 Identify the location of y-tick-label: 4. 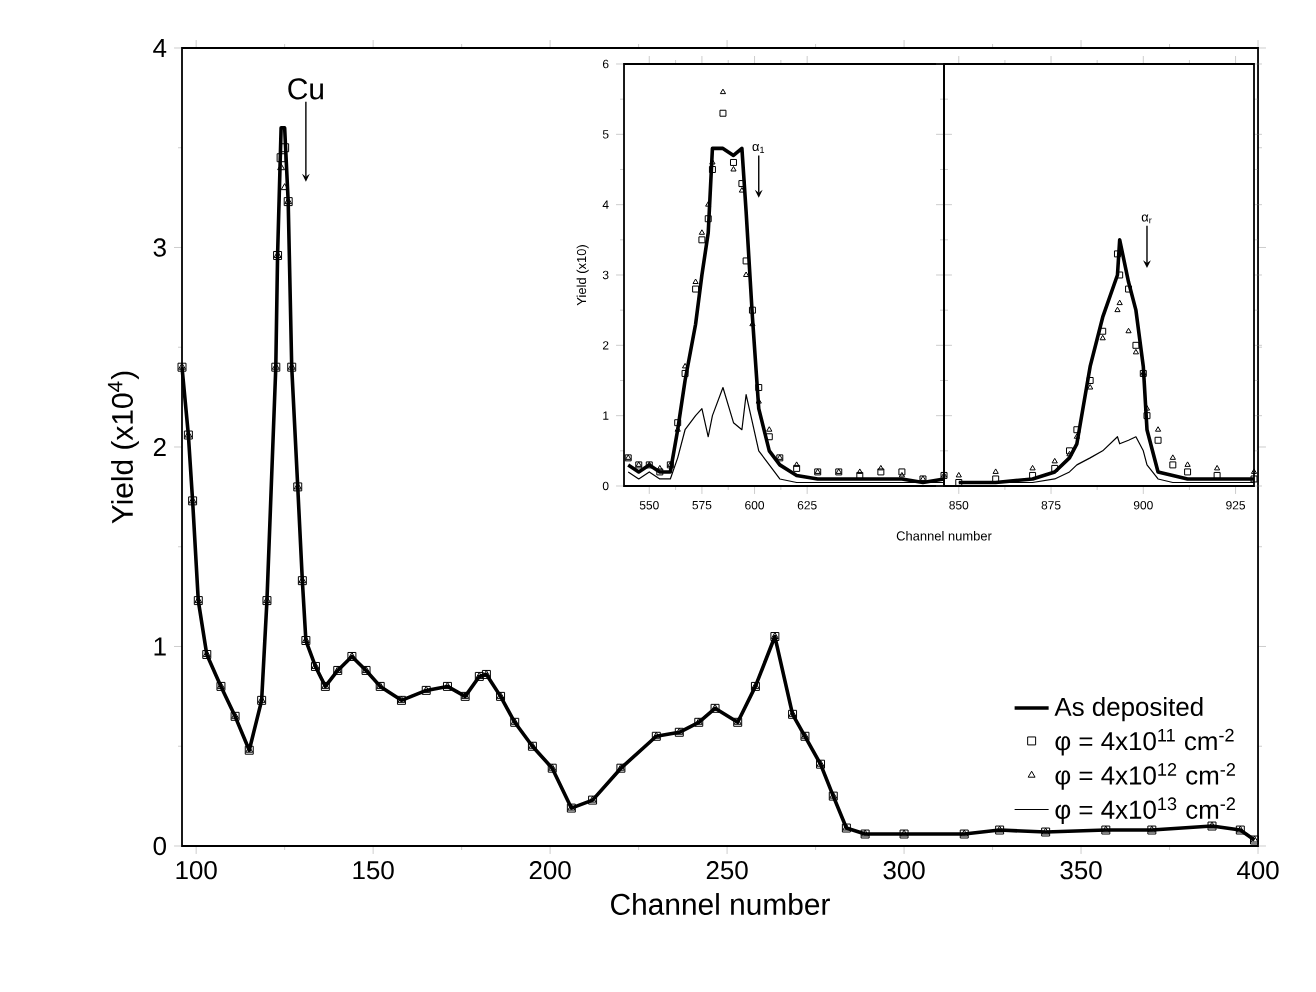
(160, 48).